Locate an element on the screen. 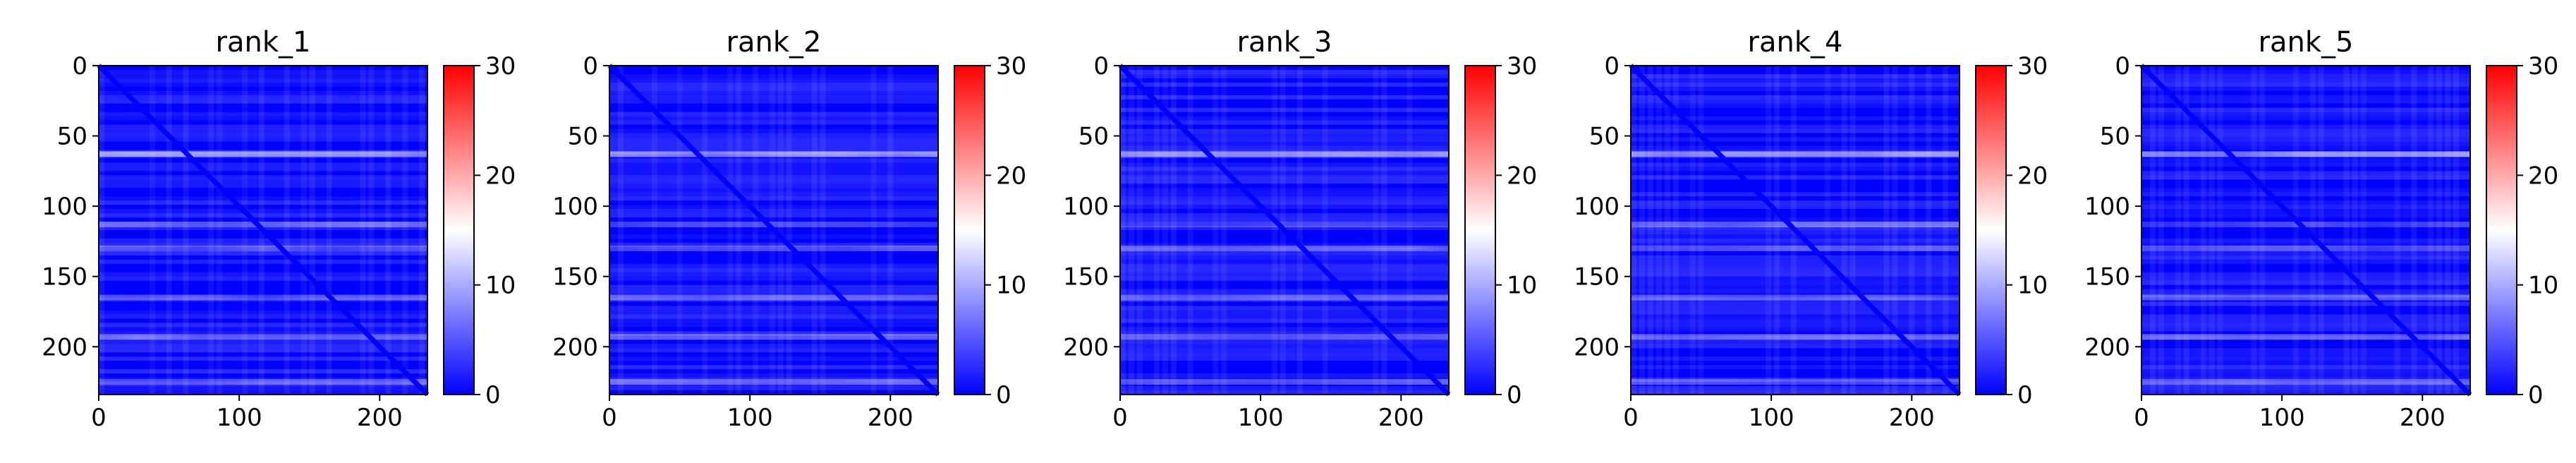 This screenshot has height=463, width=2576. colorbar-gradient is located at coordinates (2501, 230).